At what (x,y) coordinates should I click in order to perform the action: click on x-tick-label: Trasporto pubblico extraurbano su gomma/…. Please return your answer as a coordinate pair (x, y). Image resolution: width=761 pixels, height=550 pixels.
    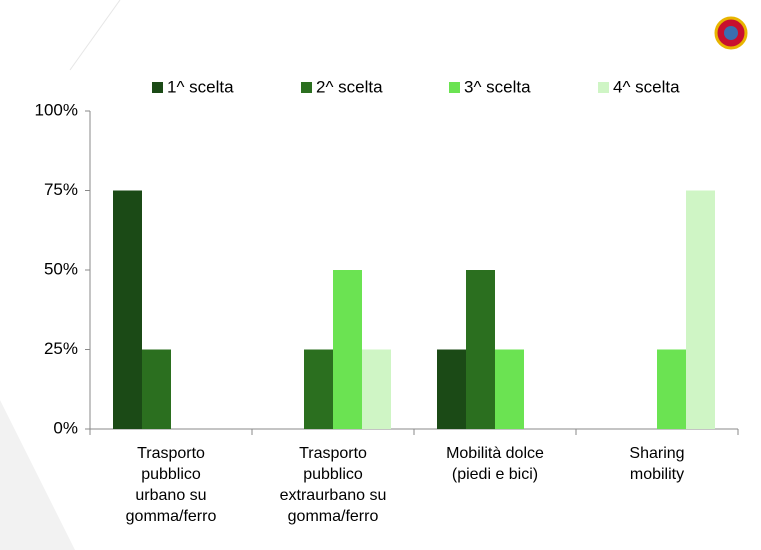
    Looking at the image, I should click on (333, 485).